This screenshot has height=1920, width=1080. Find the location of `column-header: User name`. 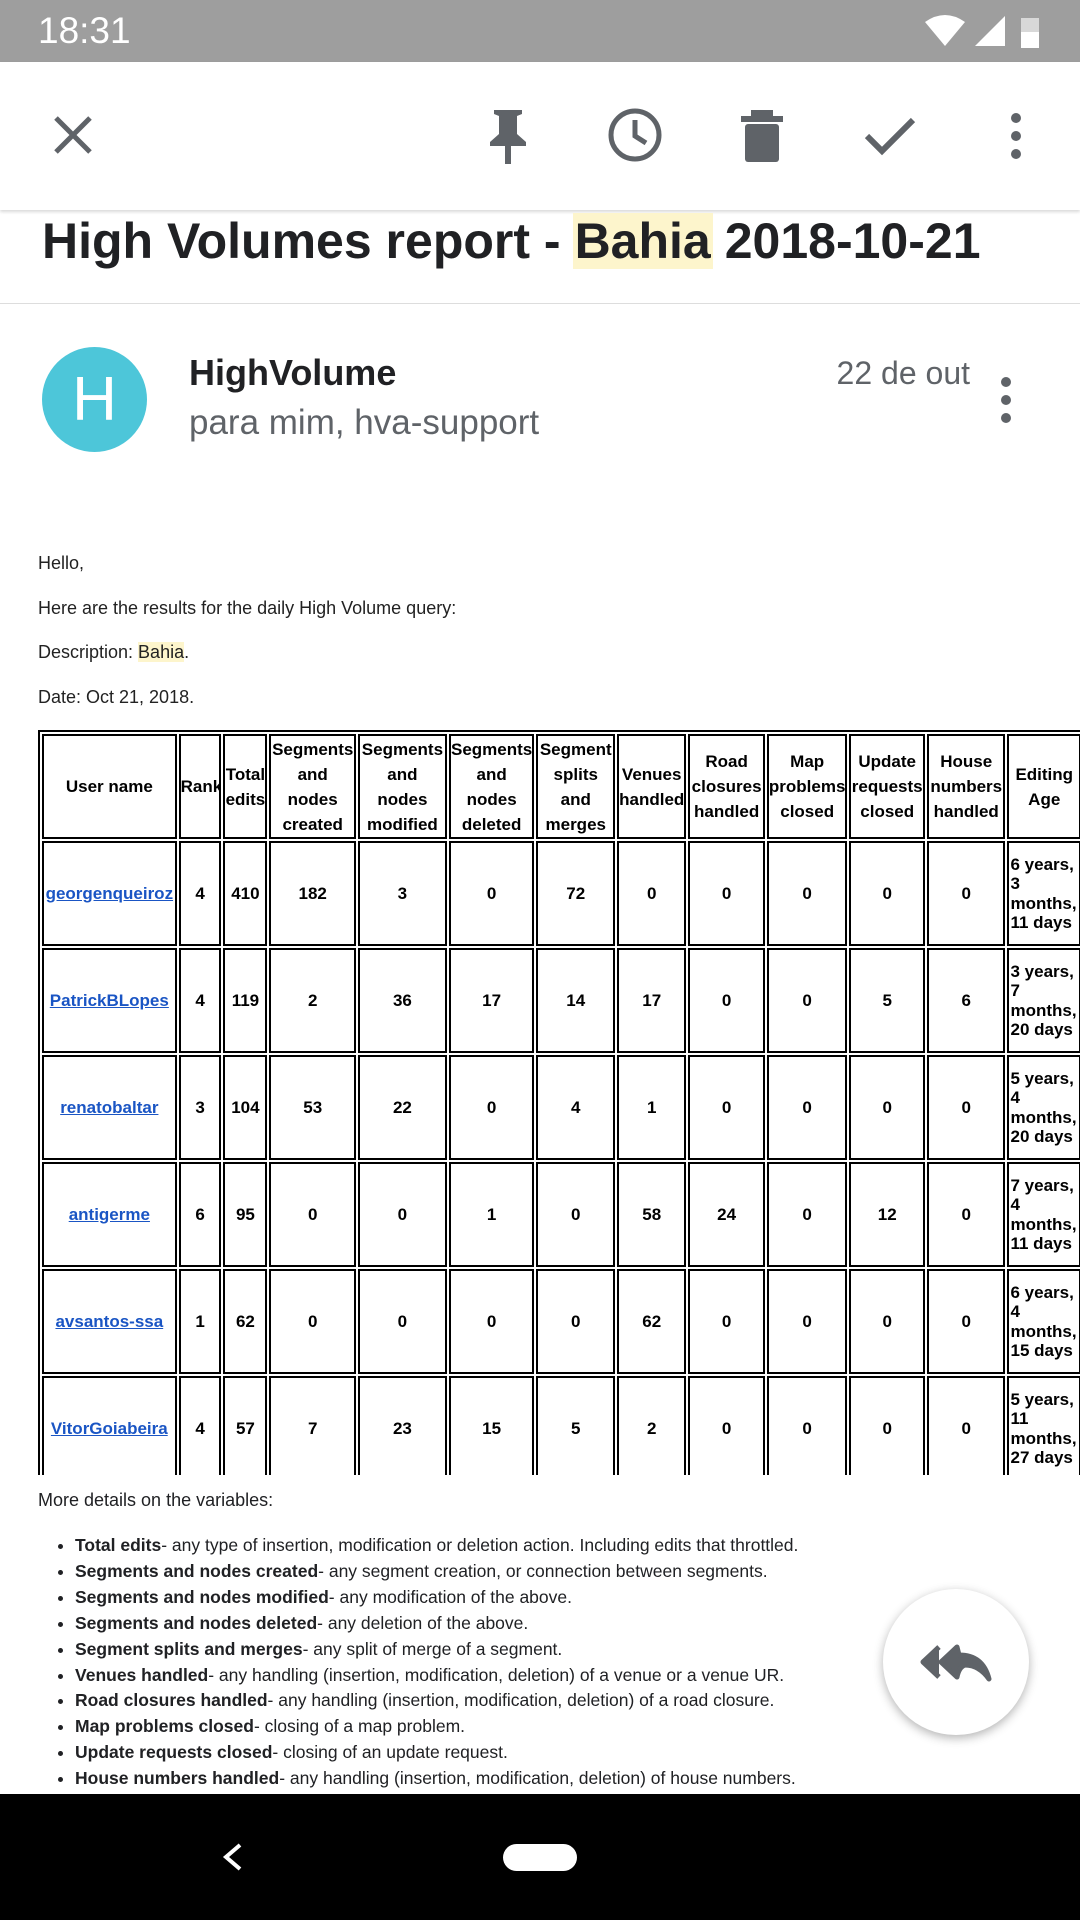

column-header: User name is located at coordinates (109, 786).